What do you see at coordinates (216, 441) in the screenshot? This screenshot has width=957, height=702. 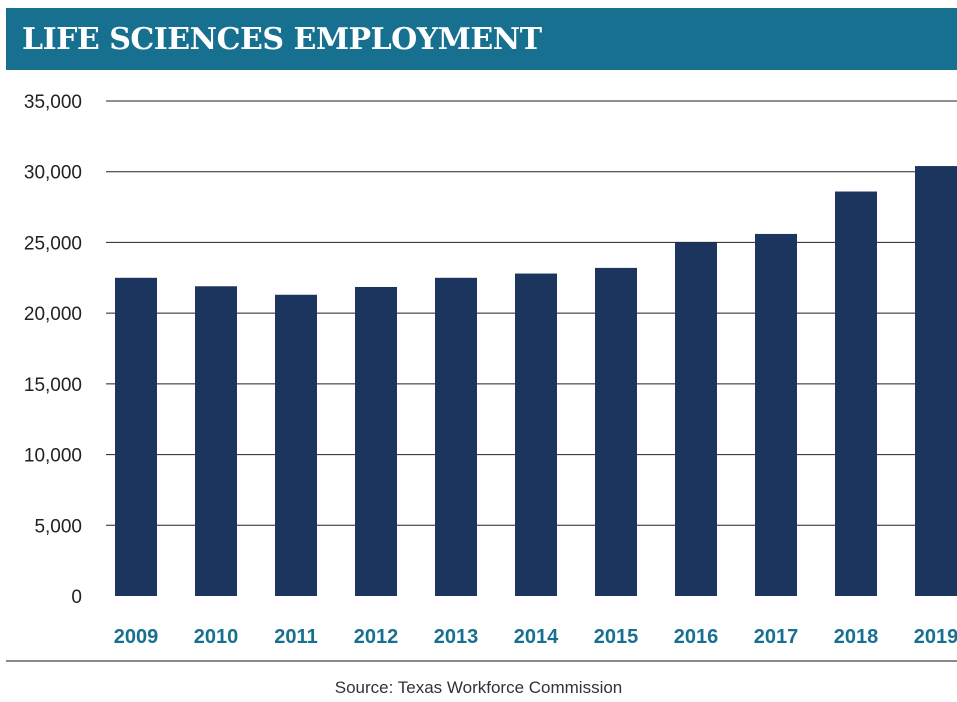 I see `bar-2010` at bounding box center [216, 441].